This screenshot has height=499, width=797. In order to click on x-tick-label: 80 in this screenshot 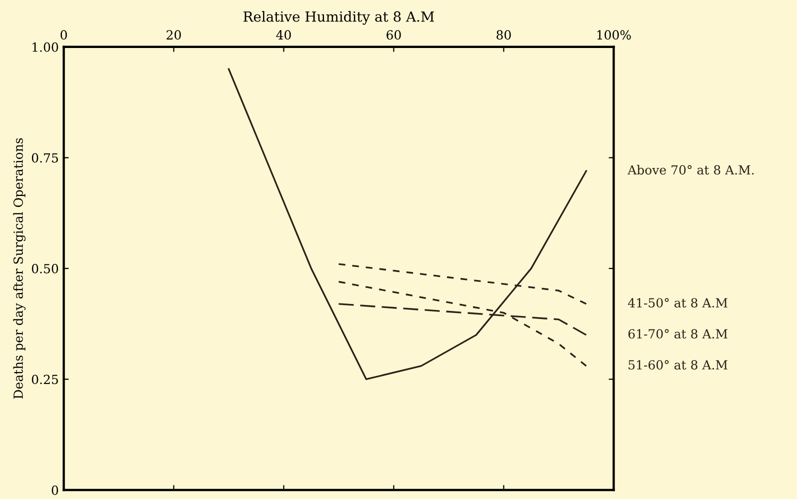, I will do `click(503, 35)`.